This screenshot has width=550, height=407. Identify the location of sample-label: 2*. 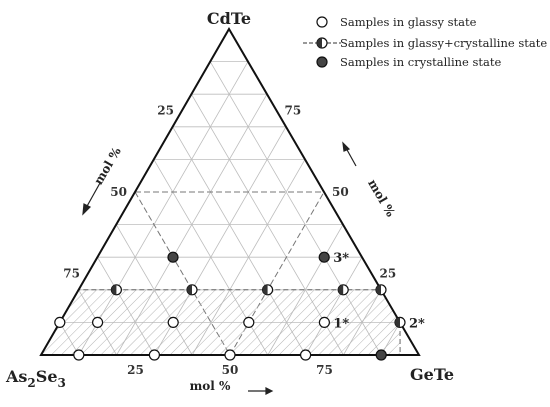
(417, 323).